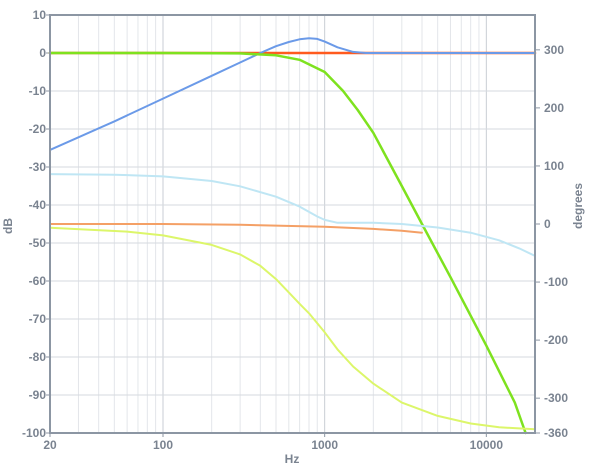 This screenshot has width=591, height=467. I want to click on y2-tick-label: 0, so click(547, 224).